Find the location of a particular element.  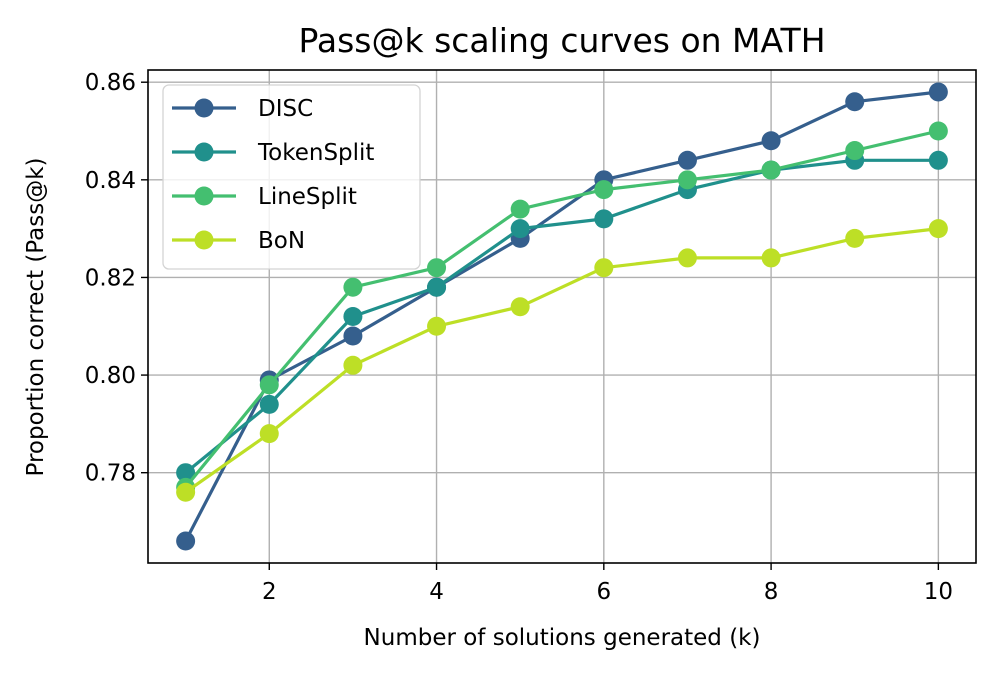

legend-label: DISC is located at coordinates (285, 109).